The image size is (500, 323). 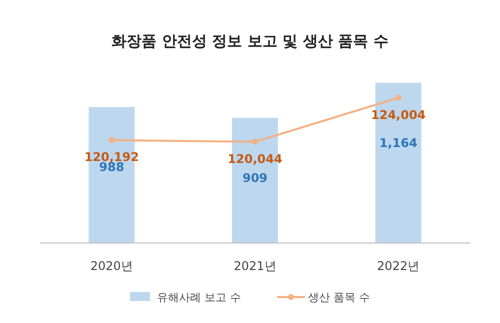 What do you see at coordinates (111, 157) in the screenshot?
I see `data-label: 120,192` at bounding box center [111, 157].